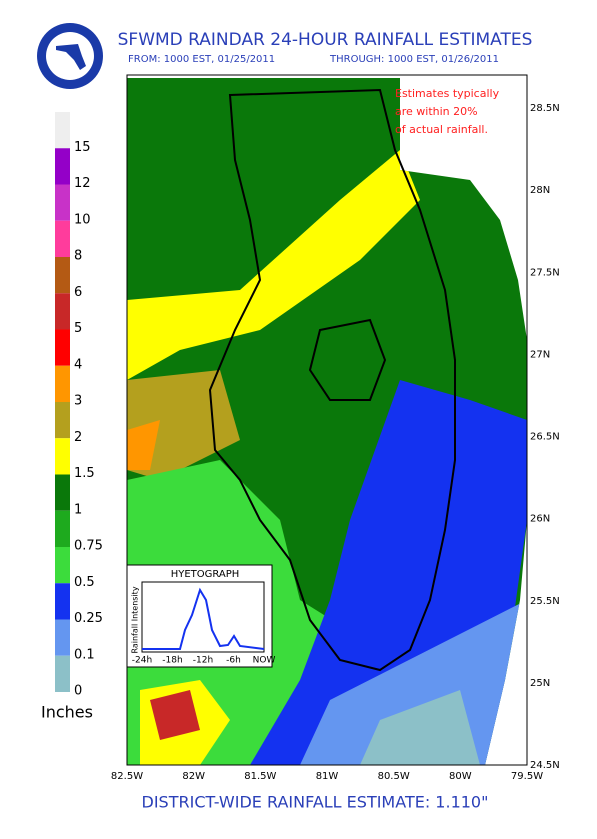 The width and height of the screenshot is (597, 839). Describe the element at coordinates (441, 129) in the screenshot. I see `note-line: of actual rainfall.` at that location.